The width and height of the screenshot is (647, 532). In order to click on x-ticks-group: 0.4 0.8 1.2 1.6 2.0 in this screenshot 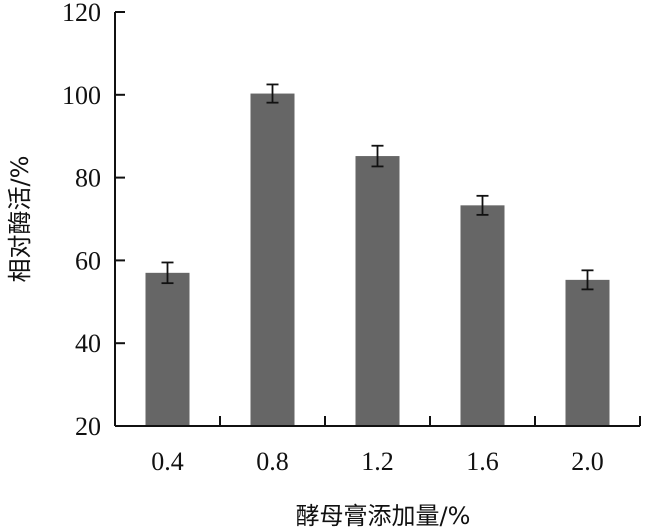, I will do `click(396, 446)`.